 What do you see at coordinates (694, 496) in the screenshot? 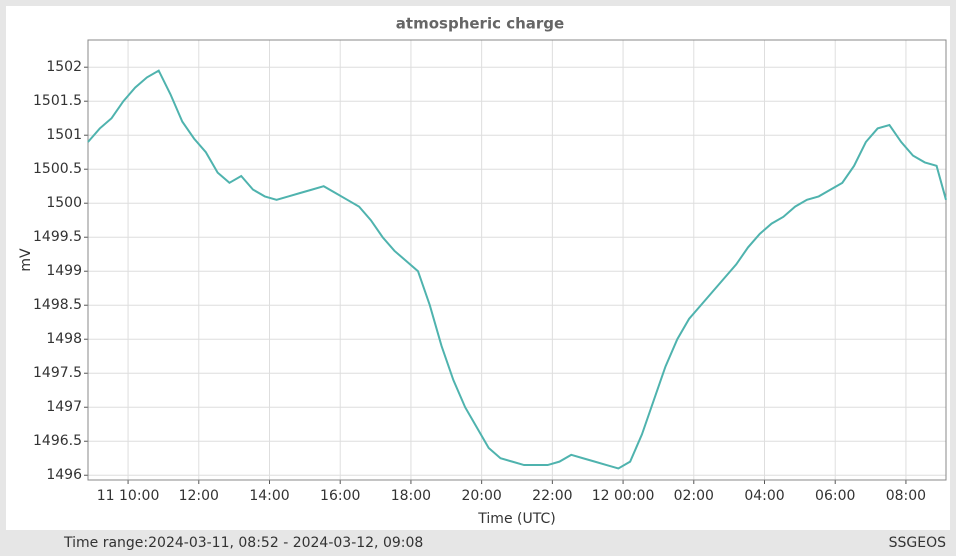
I see `x-tick-label: 02:00` at bounding box center [694, 496].